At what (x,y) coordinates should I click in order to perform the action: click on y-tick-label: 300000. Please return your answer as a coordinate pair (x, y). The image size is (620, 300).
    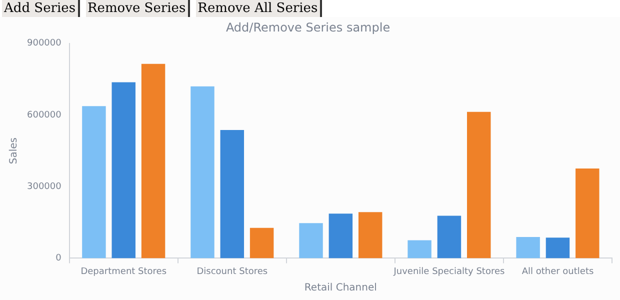
    Looking at the image, I should click on (44, 187).